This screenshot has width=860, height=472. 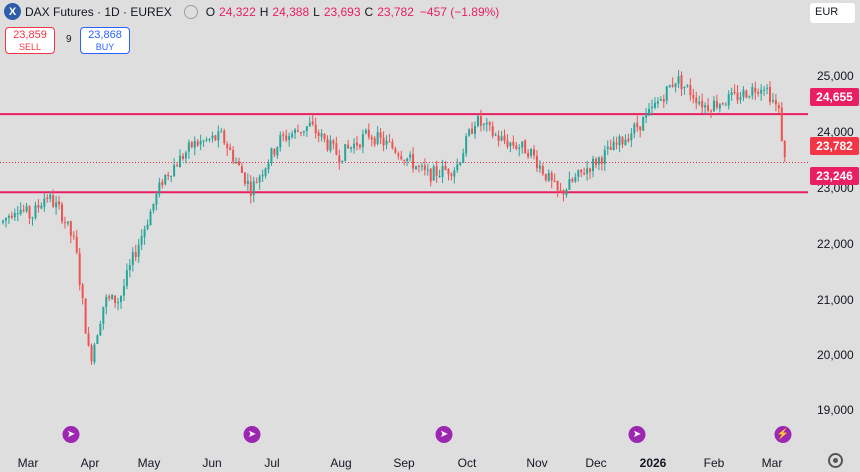 I want to click on last-price-tag: 23,782, so click(x=834, y=146).